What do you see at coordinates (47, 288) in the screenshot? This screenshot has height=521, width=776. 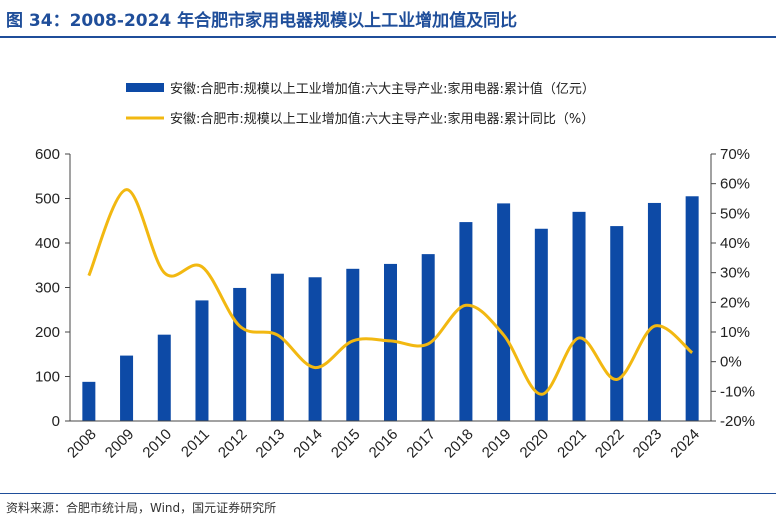 I see `left-tick-label: 300` at bounding box center [47, 288].